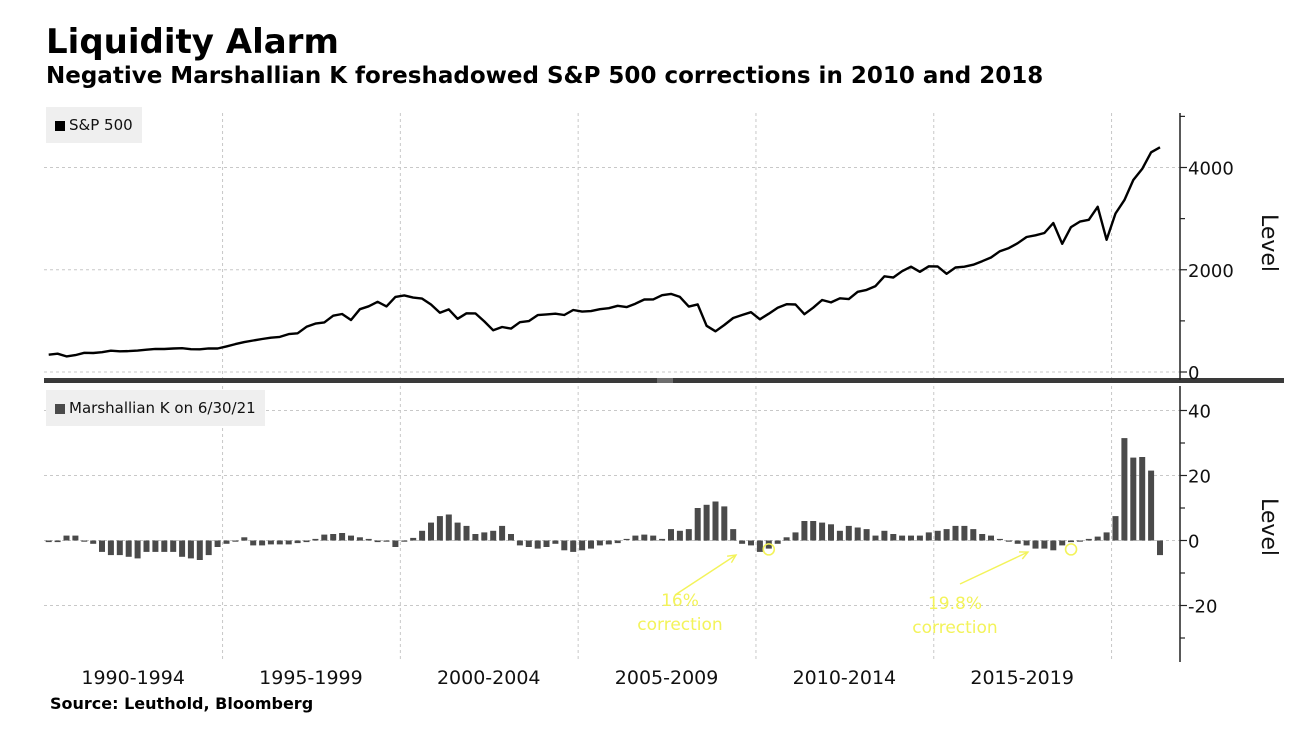 The image size is (1308, 746). I want to click on legend-label-sp500: S&P 500, so click(101, 125).